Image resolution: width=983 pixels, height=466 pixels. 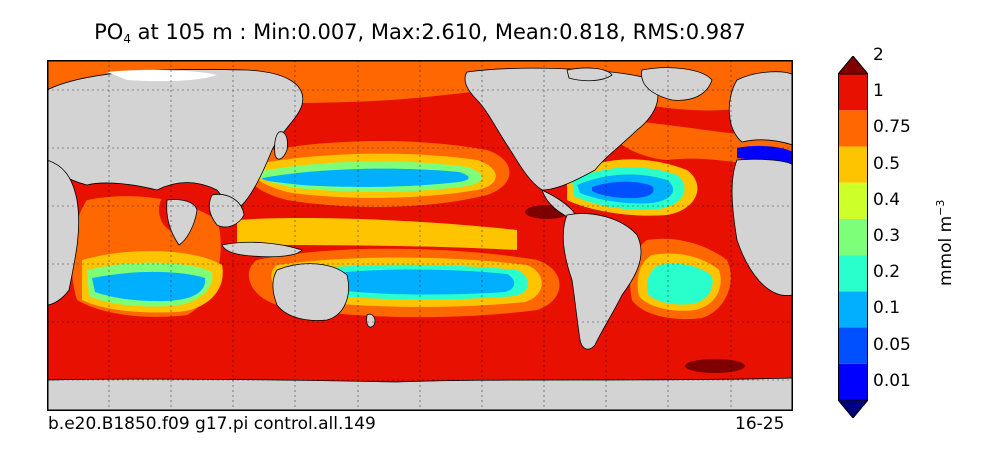 What do you see at coordinates (109, 32) in the screenshot?
I see `title-variable: PO` at bounding box center [109, 32].